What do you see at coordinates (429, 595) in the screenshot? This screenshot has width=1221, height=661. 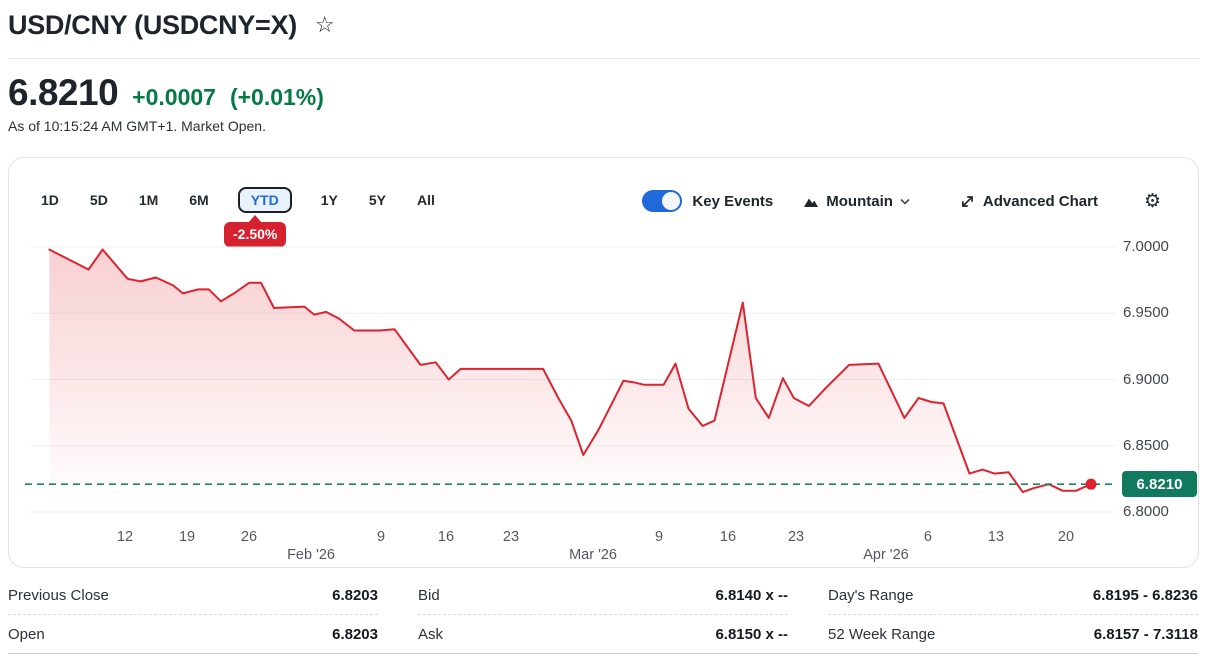 I see `stat-label: Bid` at bounding box center [429, 595].